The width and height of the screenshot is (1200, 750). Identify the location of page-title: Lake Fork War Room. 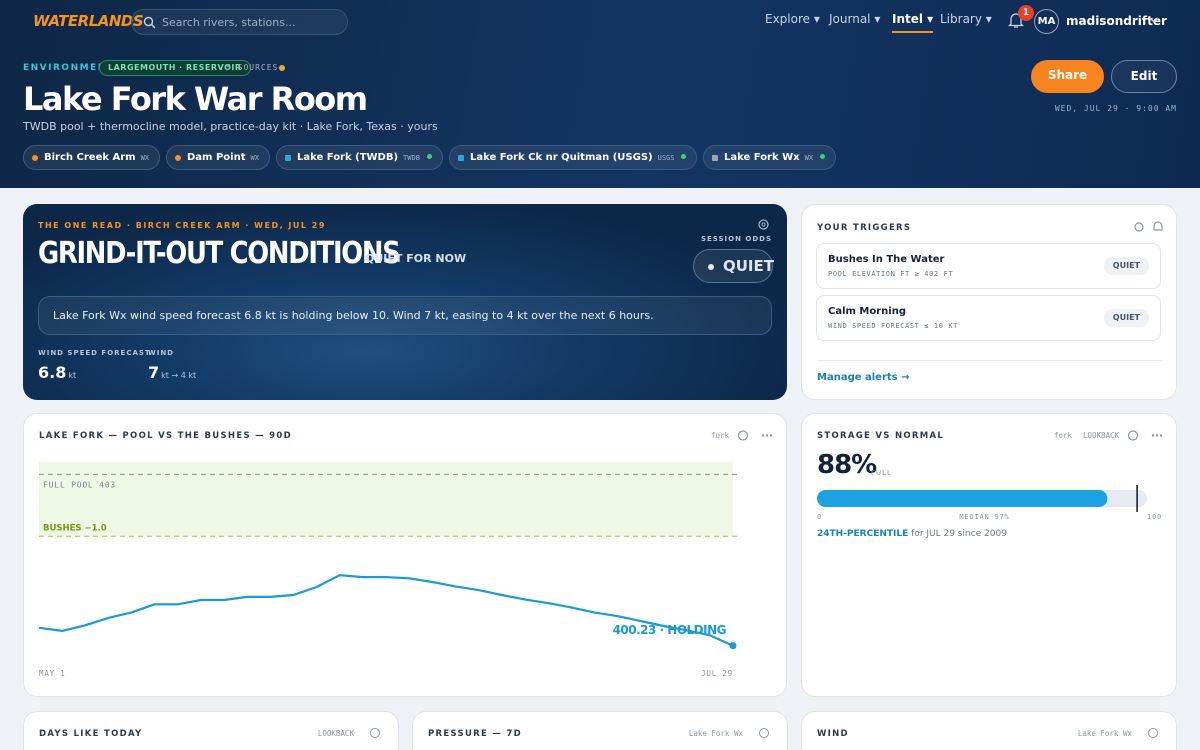
(195, 99).